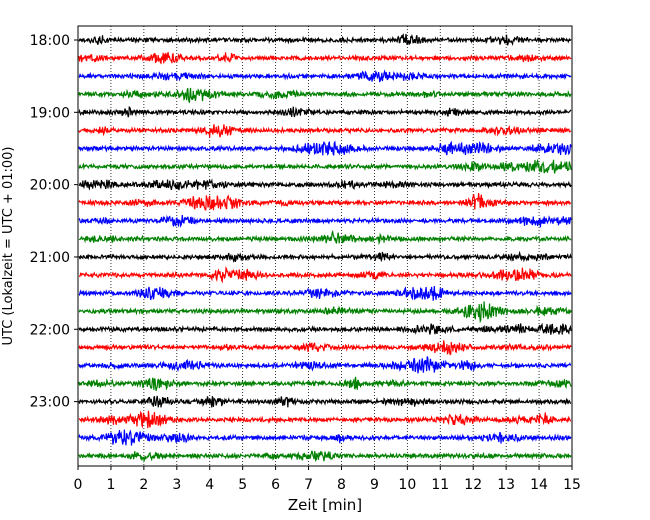 The image size is (650, 520). I want to click on x-tick-label: 11, so click(440, 485).